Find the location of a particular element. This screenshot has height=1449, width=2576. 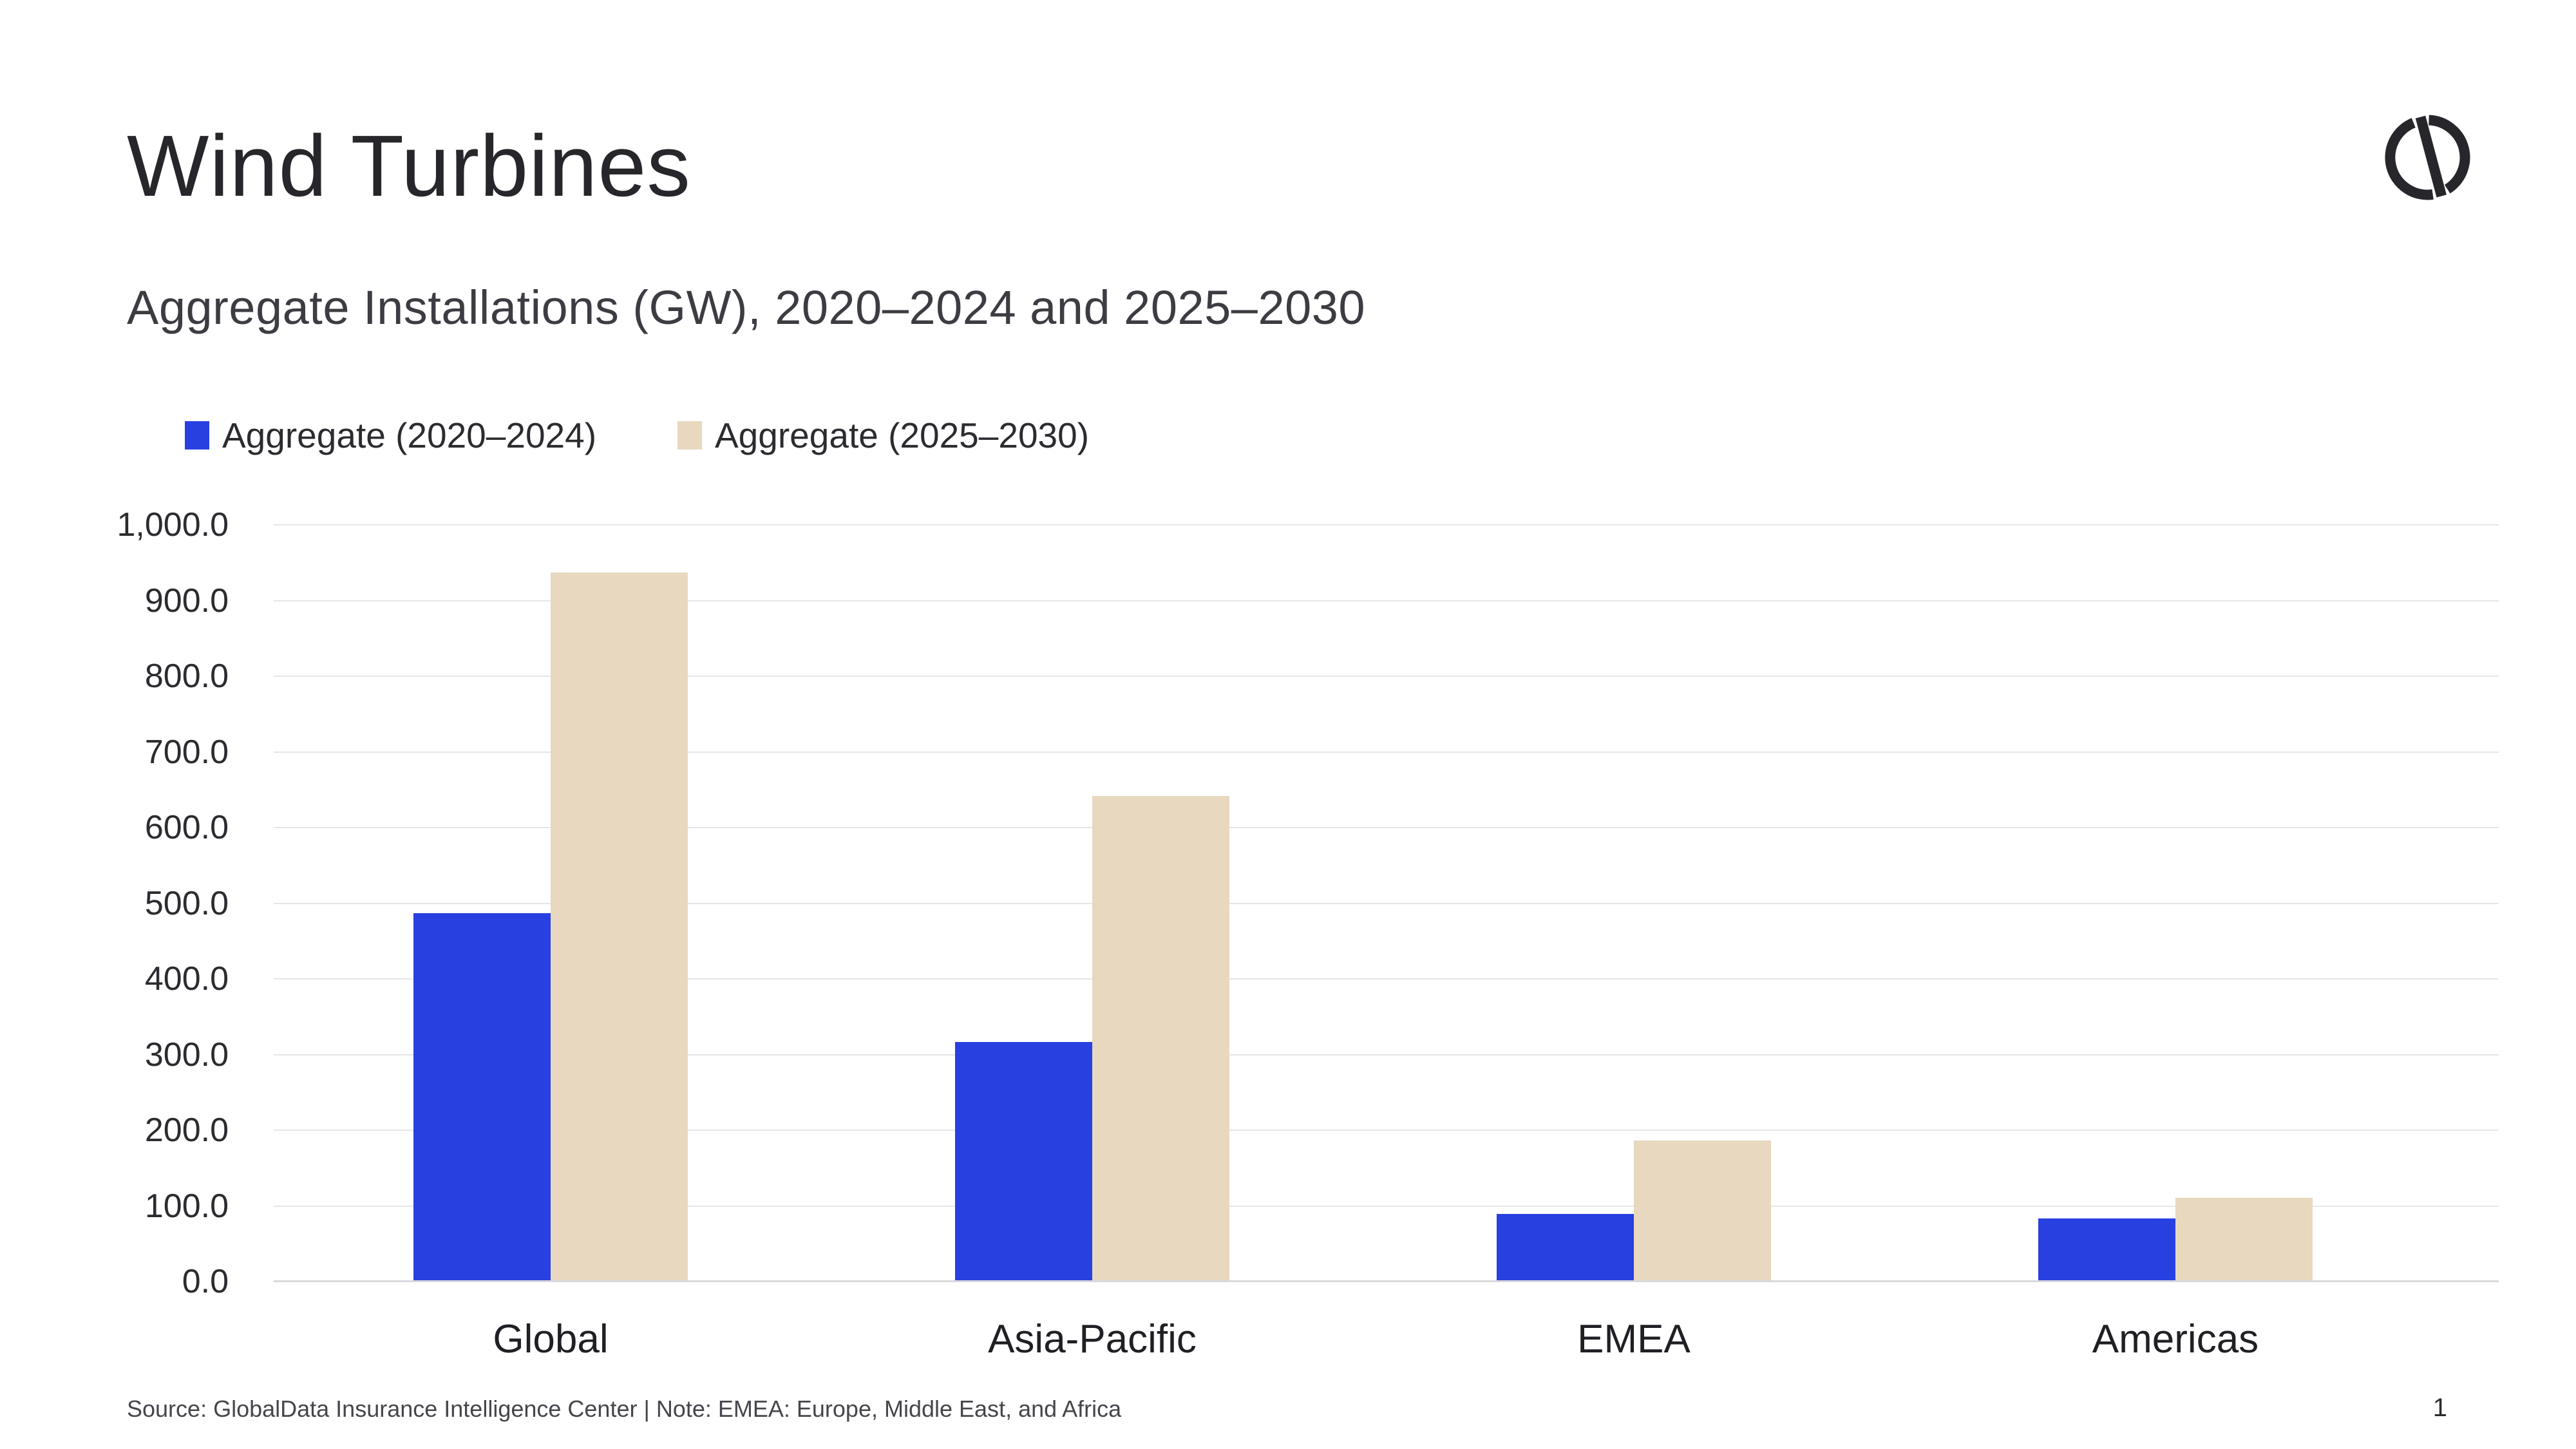

y-tick-label: 900.0 is located at coordinates (186, 601).